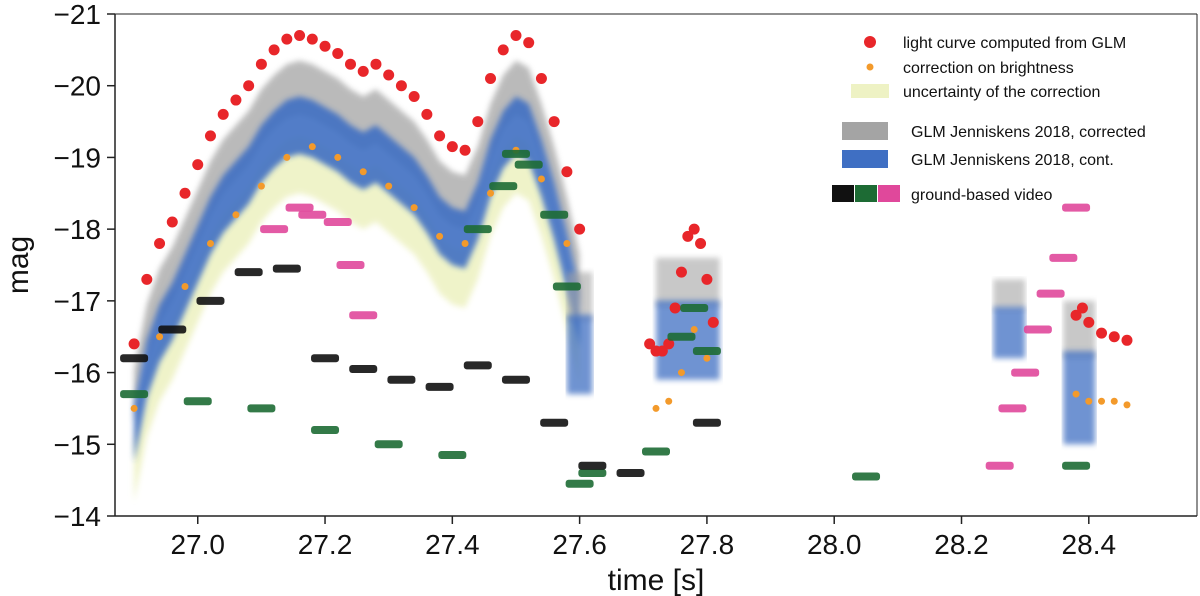 The height and width of the screenshot is (596, 1200). Describe the element at coordinates (656, 580) in the screenshot. I see `x-axis-label: time [s]` at that location.